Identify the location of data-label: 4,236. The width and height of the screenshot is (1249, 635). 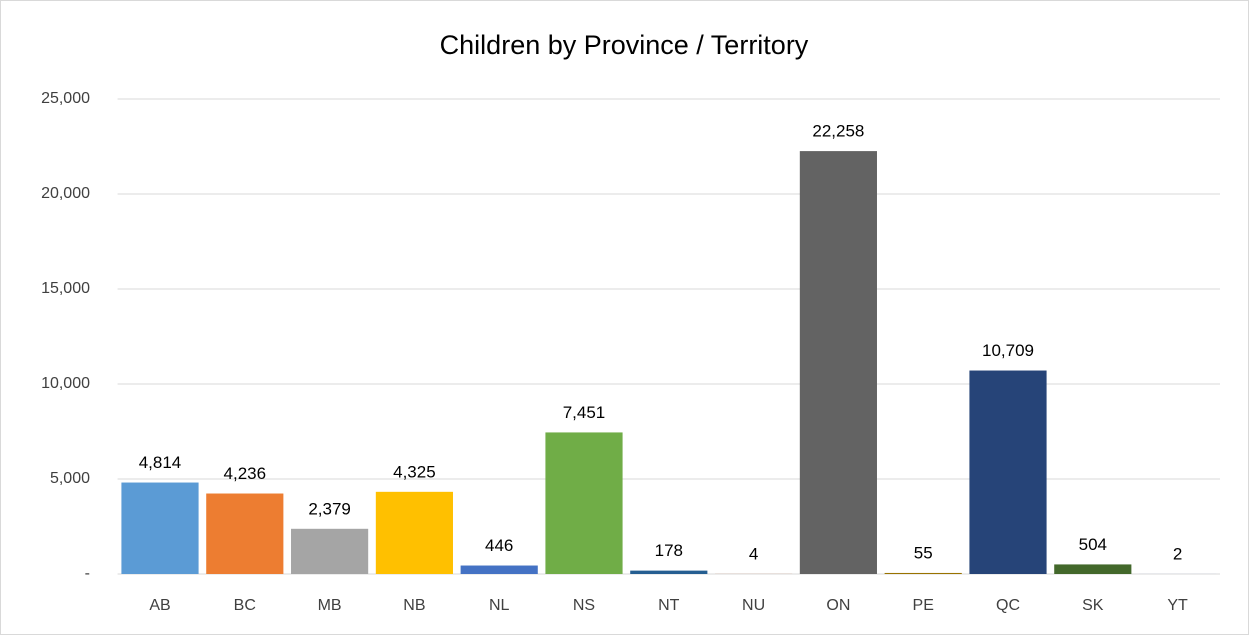
(245, 473).